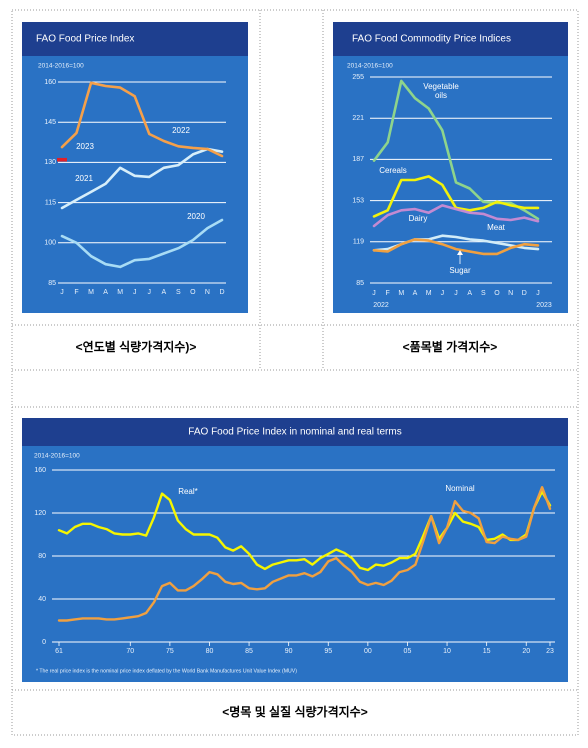 This screenshot has width=588, height=748. What do you see at coordinates (50, 122) in the screenshot?
I see `y-tick-label: 145` at bounding box center [50, 122].